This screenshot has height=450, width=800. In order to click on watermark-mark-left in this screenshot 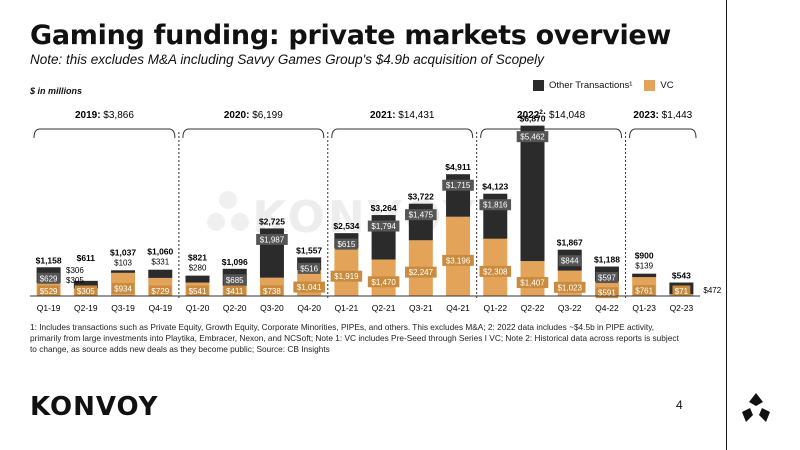, I will do `click(216, 222)`.